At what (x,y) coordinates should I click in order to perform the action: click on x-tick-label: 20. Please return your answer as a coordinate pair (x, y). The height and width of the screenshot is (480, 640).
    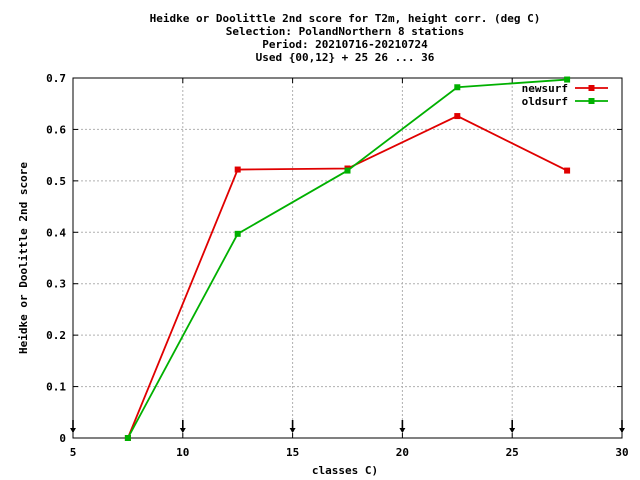
    Looking at the image, I should click on (402, 452).